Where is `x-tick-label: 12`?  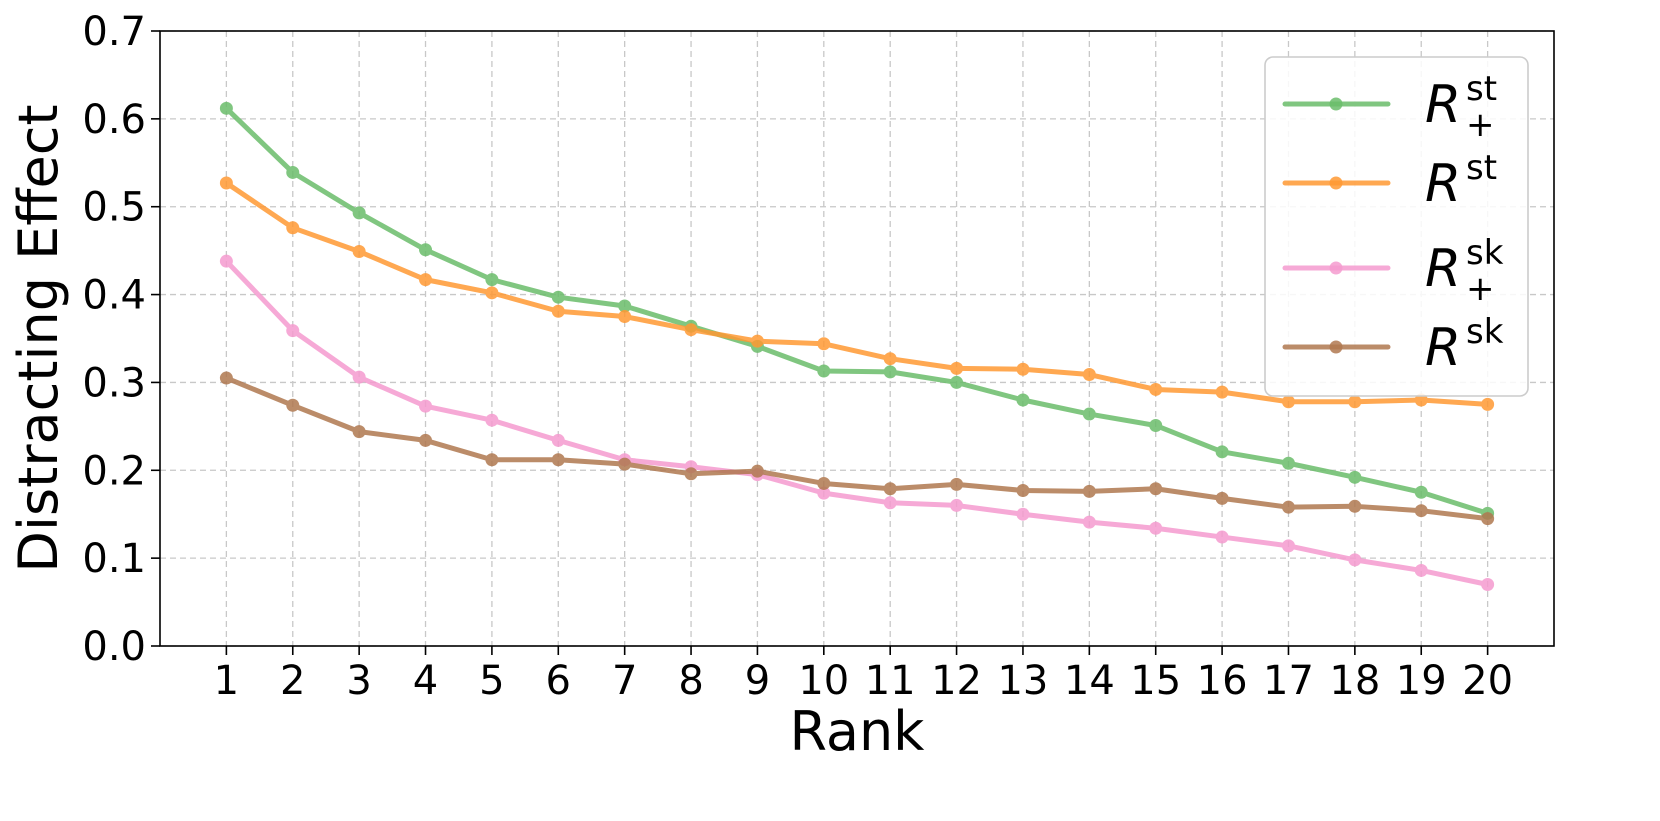 x-tick-label: 12 is located at coordinates (956, 681).